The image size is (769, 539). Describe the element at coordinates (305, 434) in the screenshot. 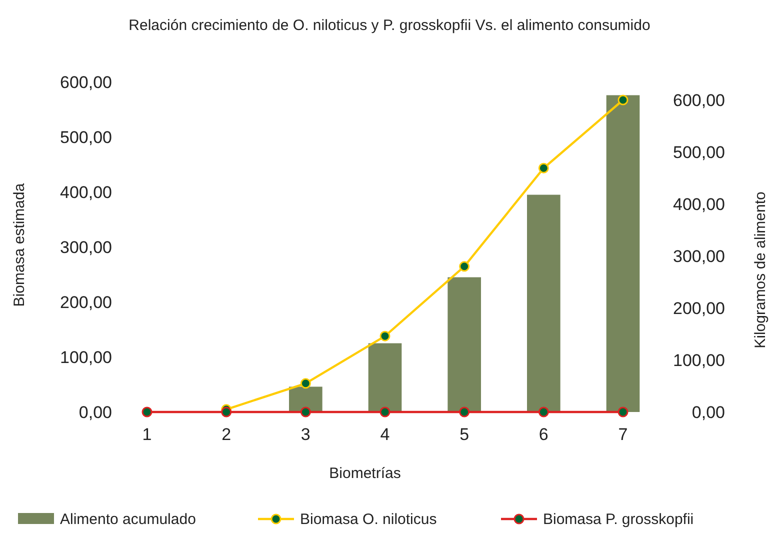

I see `x-tick-label: 3` at that location.